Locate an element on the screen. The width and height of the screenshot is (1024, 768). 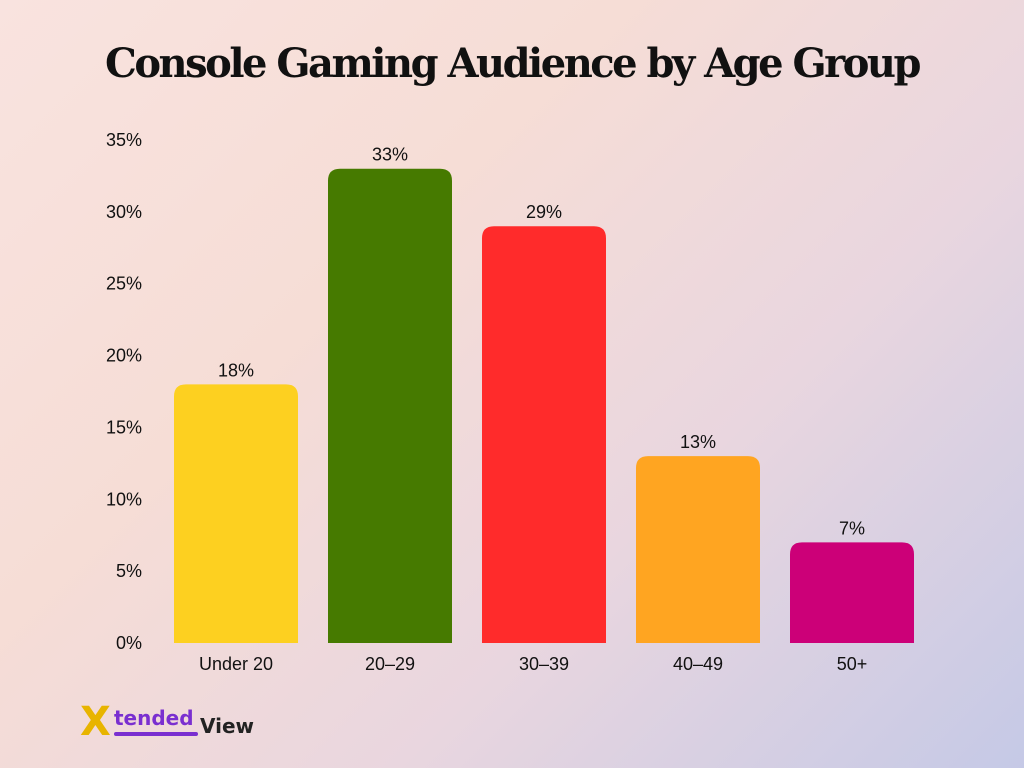
bar-value-label: 33% is located at coordinates (390, 155).